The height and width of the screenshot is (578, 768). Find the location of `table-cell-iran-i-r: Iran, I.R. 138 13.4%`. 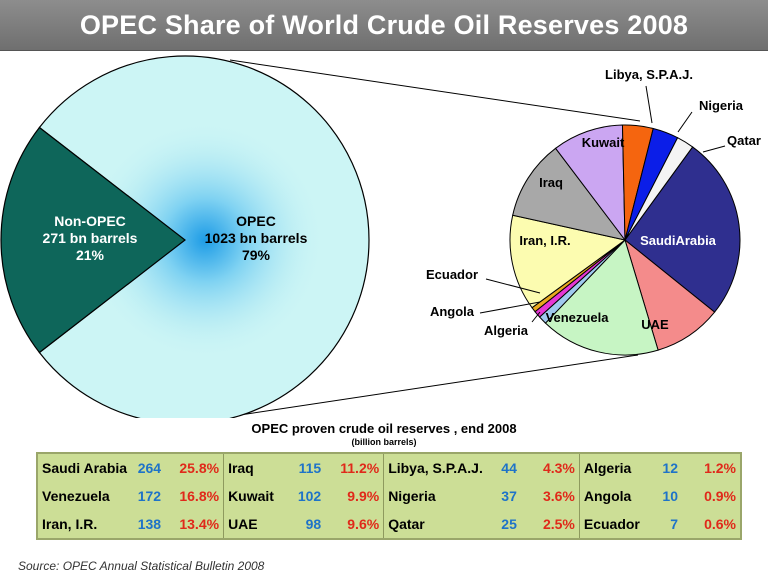

table-cell-iran-i-r: Iran, I.R. 138 13.4% is located at coordinates (131, 524).